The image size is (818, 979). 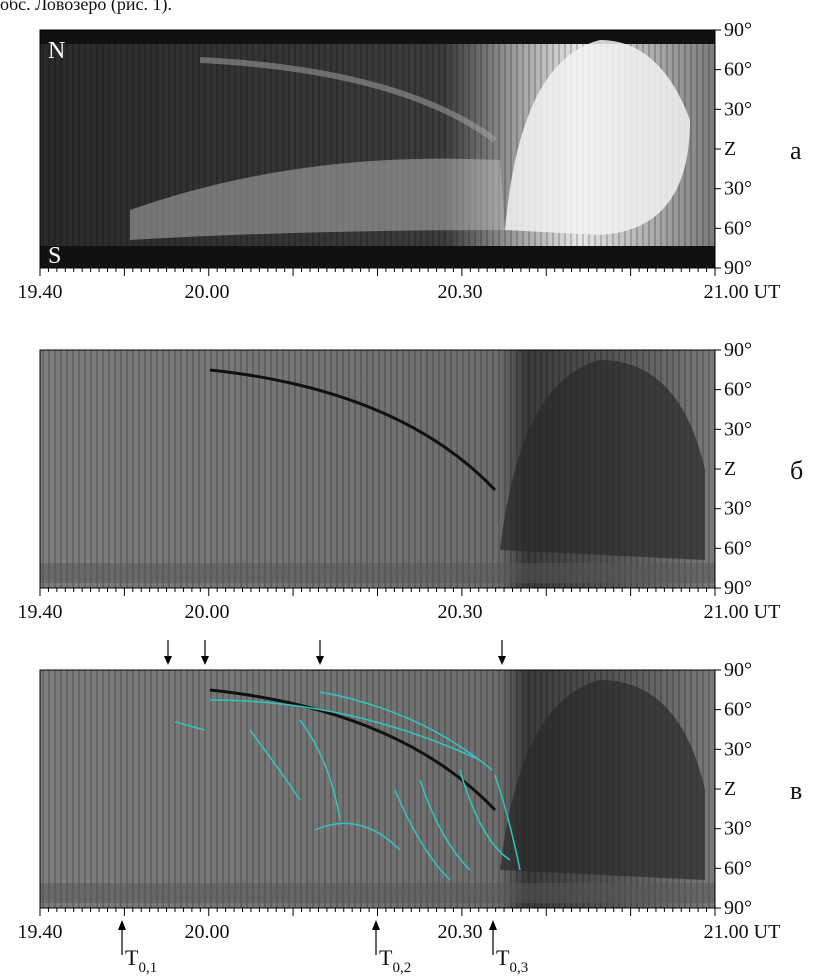 What do you see at coordinates (86, 7) in the screenshot?
I see `caption-fragment: обс. Ловозеро (рис. 1).` at bounding box center [86, 7].